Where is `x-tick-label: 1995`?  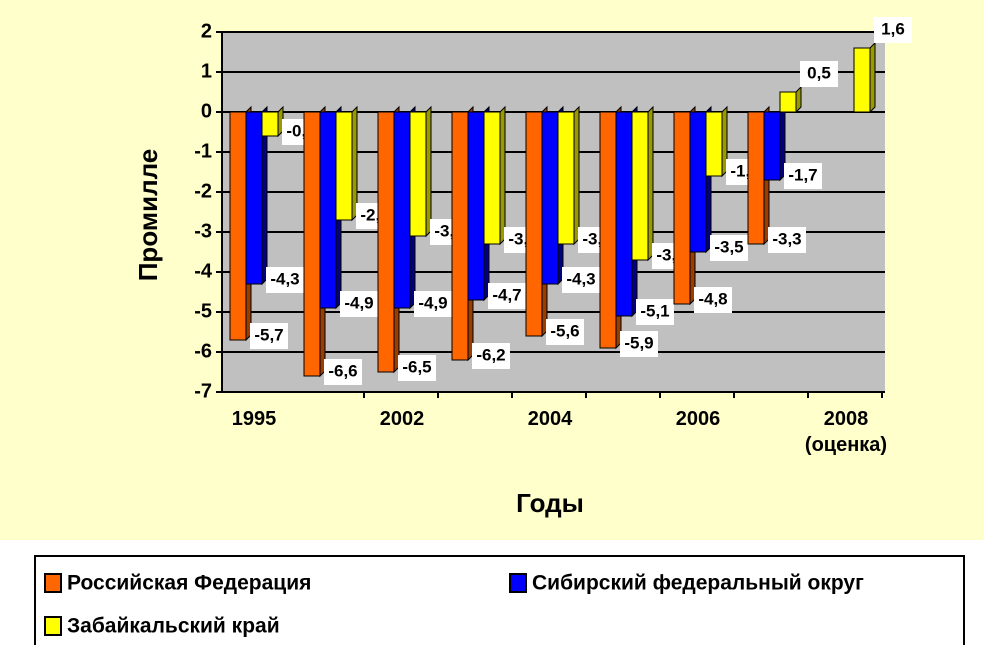
x-tick-label: 1995 is located at coordinates (254, 419).